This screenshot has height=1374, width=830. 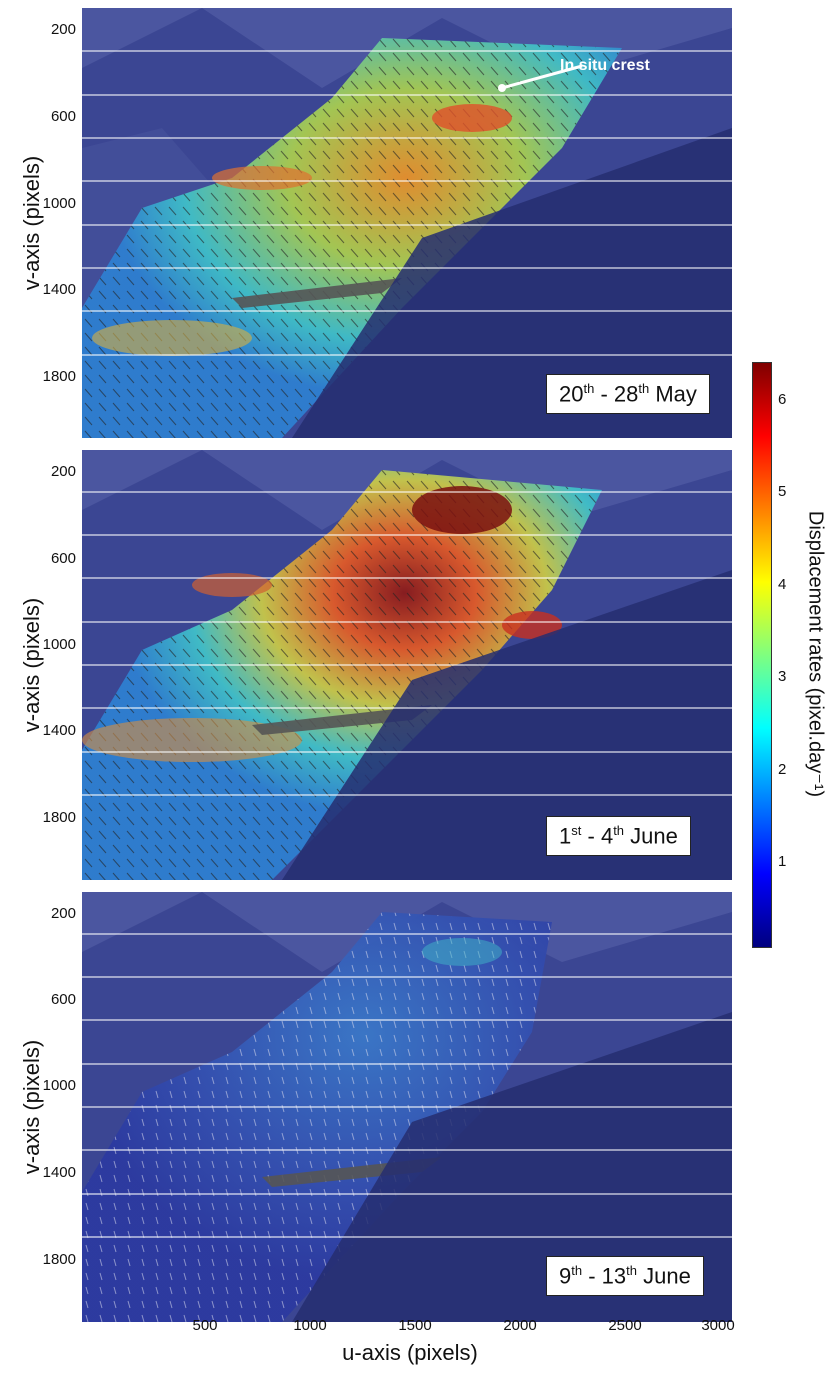 I want to click on x-tick: 2000, so click(x=520, y=1325).